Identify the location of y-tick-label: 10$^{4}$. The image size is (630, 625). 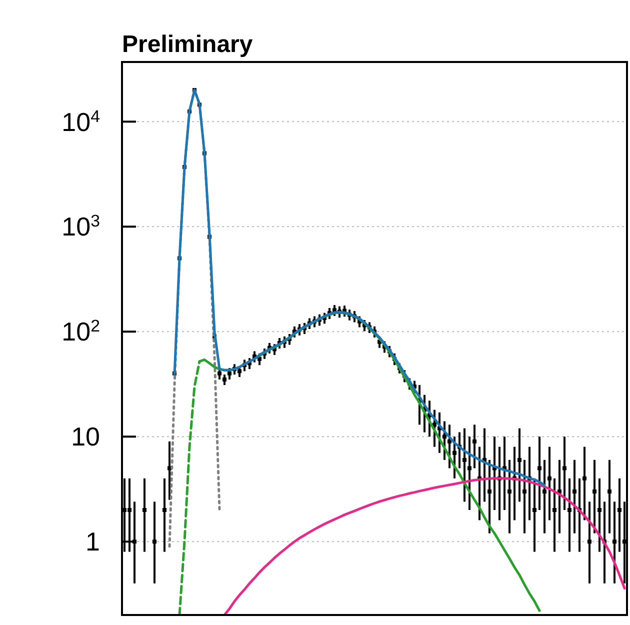
(81, 121).